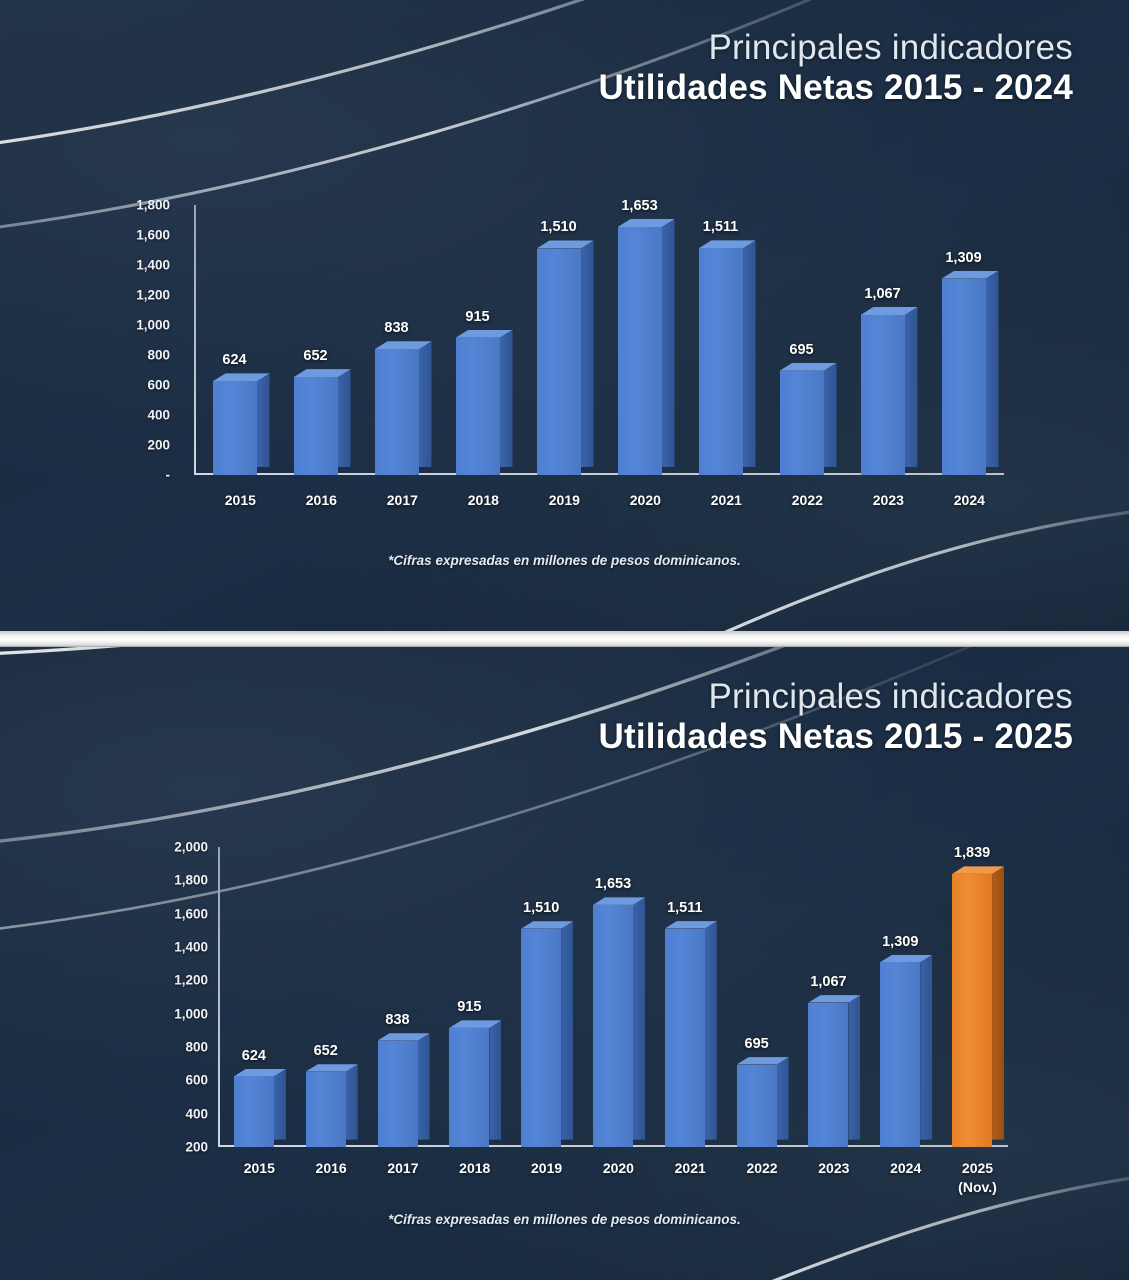  Describe the element at coordinates (158, 415) in the screenshot. I see `y-axis-tick: 400` at that location.